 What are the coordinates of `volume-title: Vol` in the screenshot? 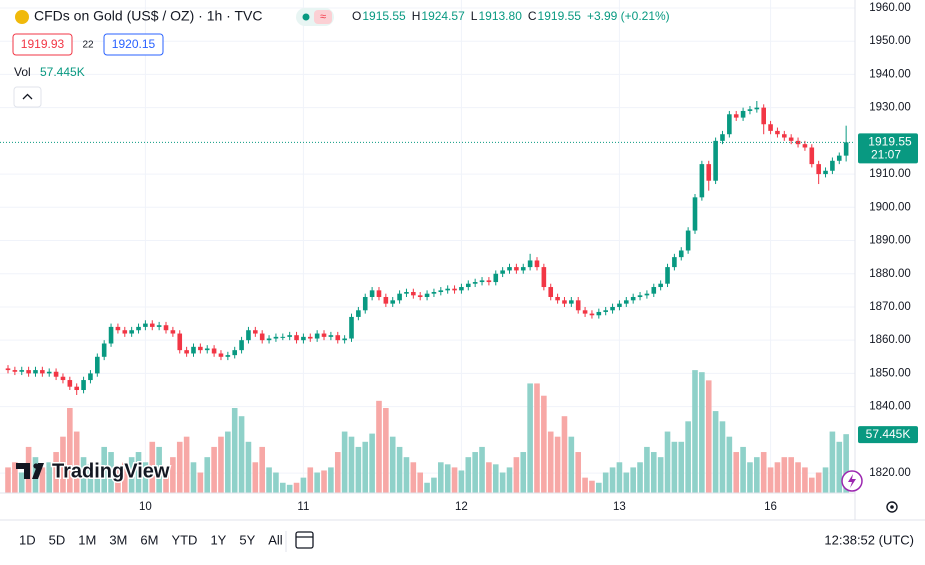 It's located at (22, 72).